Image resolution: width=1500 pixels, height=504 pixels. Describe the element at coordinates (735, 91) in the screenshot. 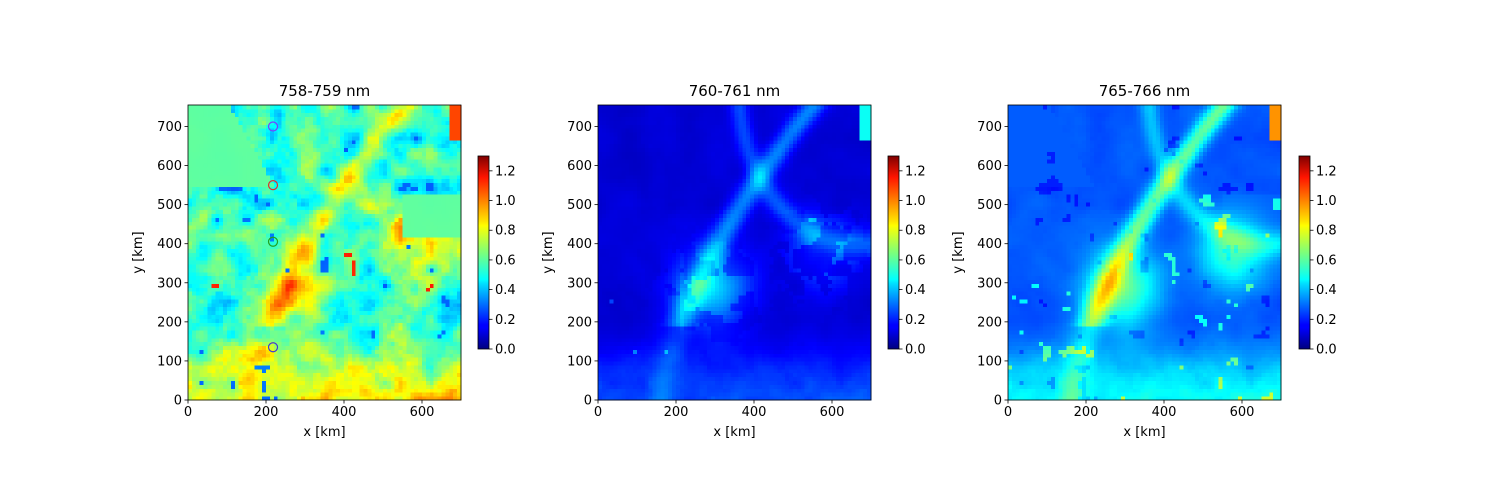

I see `chart-title: 760-761 nm` at that location.